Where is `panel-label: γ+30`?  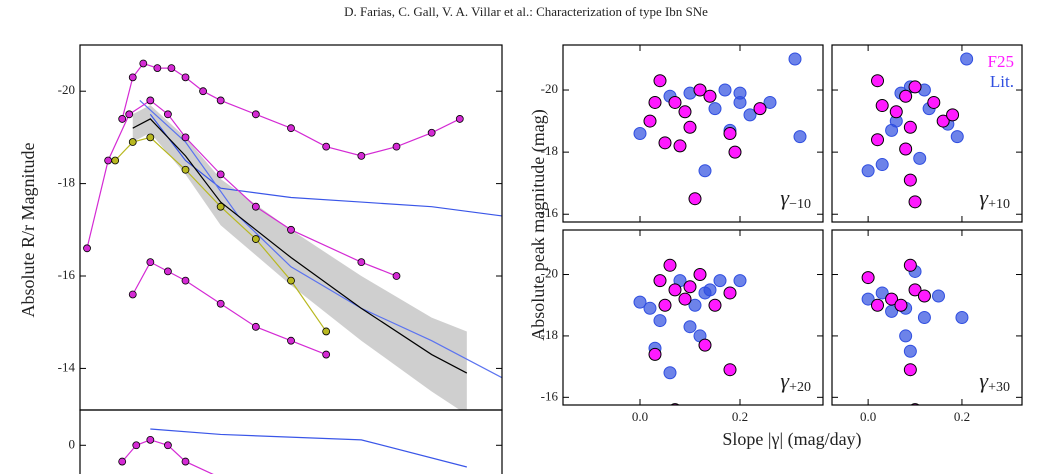
panel-label: γ+30 is located at coordinates (994, 381).